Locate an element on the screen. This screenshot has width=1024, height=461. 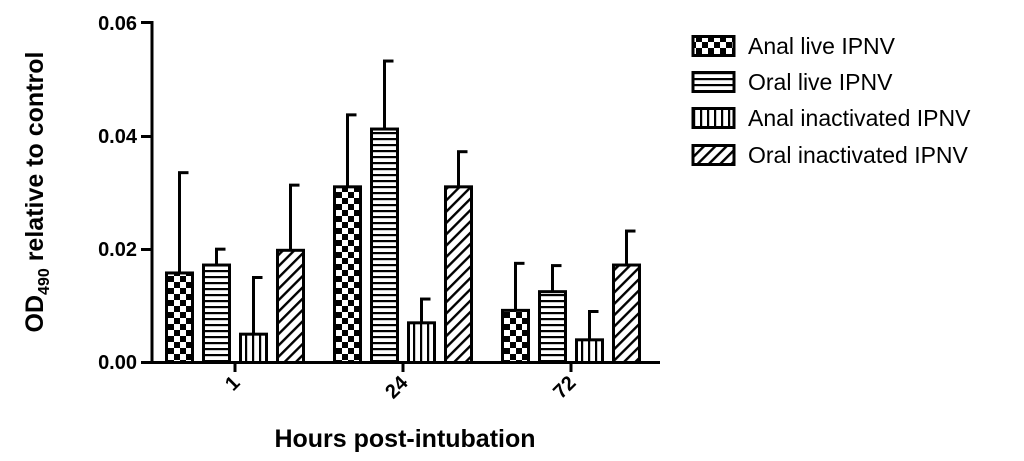
legend-label: Oral live IPNV is located at coordinates (820, 82).